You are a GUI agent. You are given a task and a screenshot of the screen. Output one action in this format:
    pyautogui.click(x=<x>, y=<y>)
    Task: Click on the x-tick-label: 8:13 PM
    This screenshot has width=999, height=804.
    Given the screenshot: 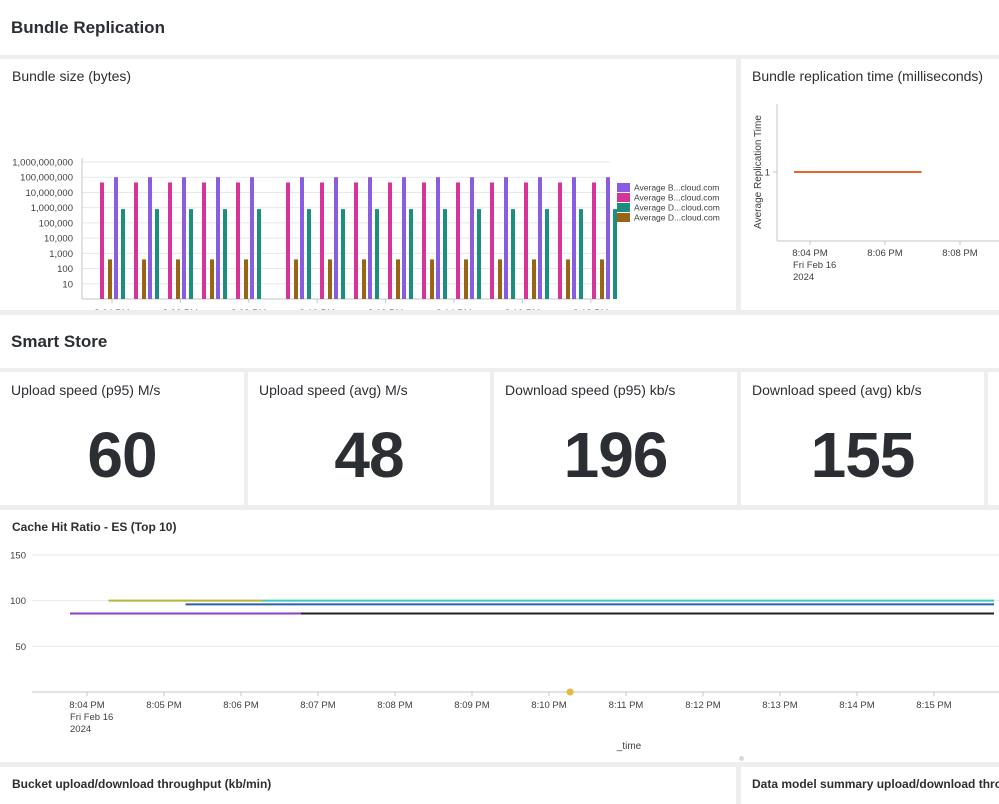 What is the action you would take?
    pyautogui.click(x=779, y=705)
    